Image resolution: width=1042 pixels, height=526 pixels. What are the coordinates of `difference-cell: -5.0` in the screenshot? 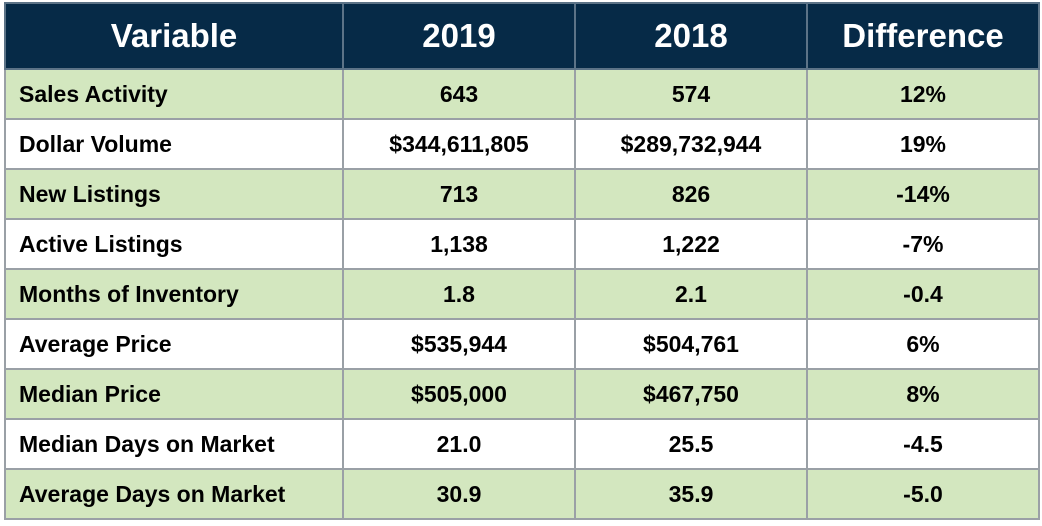 It's located at (923, 494).